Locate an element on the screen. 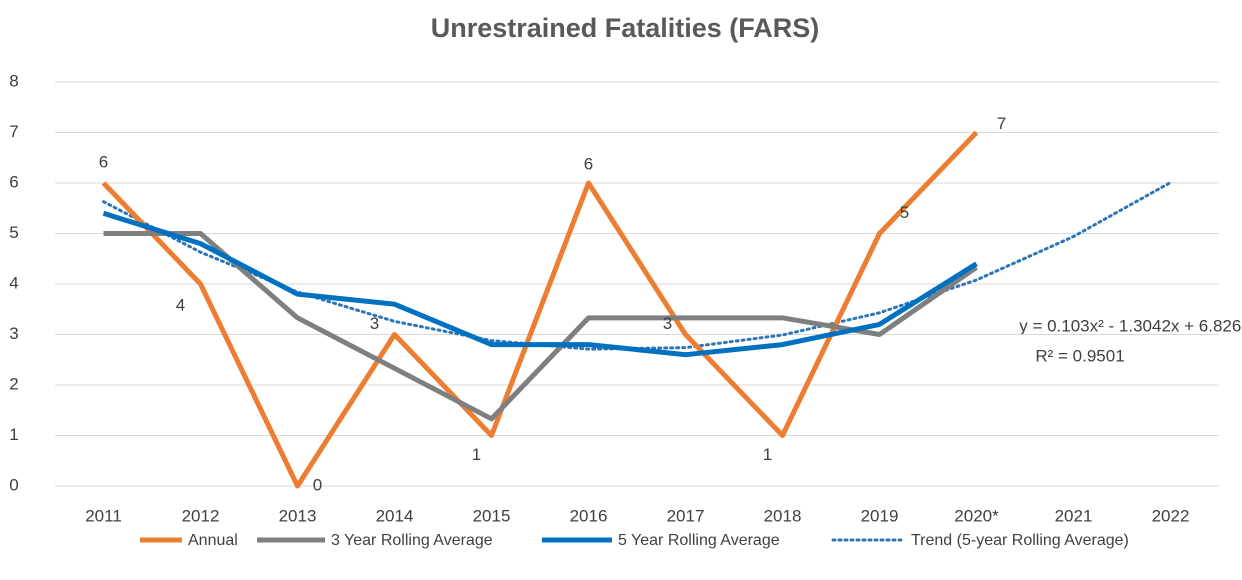 This screenshot has width=1242, height=580. x-tick-label: 2022 is located at coordinates (1171, 515).